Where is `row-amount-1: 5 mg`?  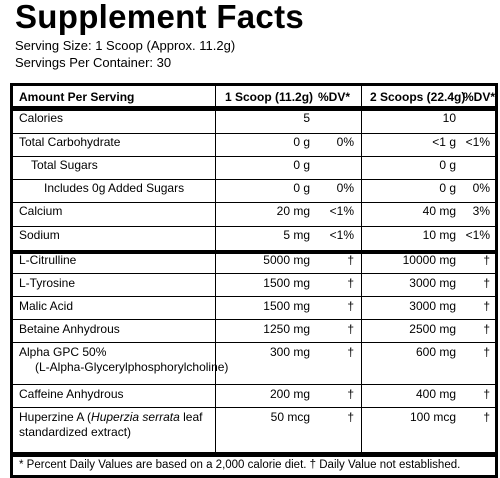 row-amount-1: 5 mg is located at coordinates (296, 235).